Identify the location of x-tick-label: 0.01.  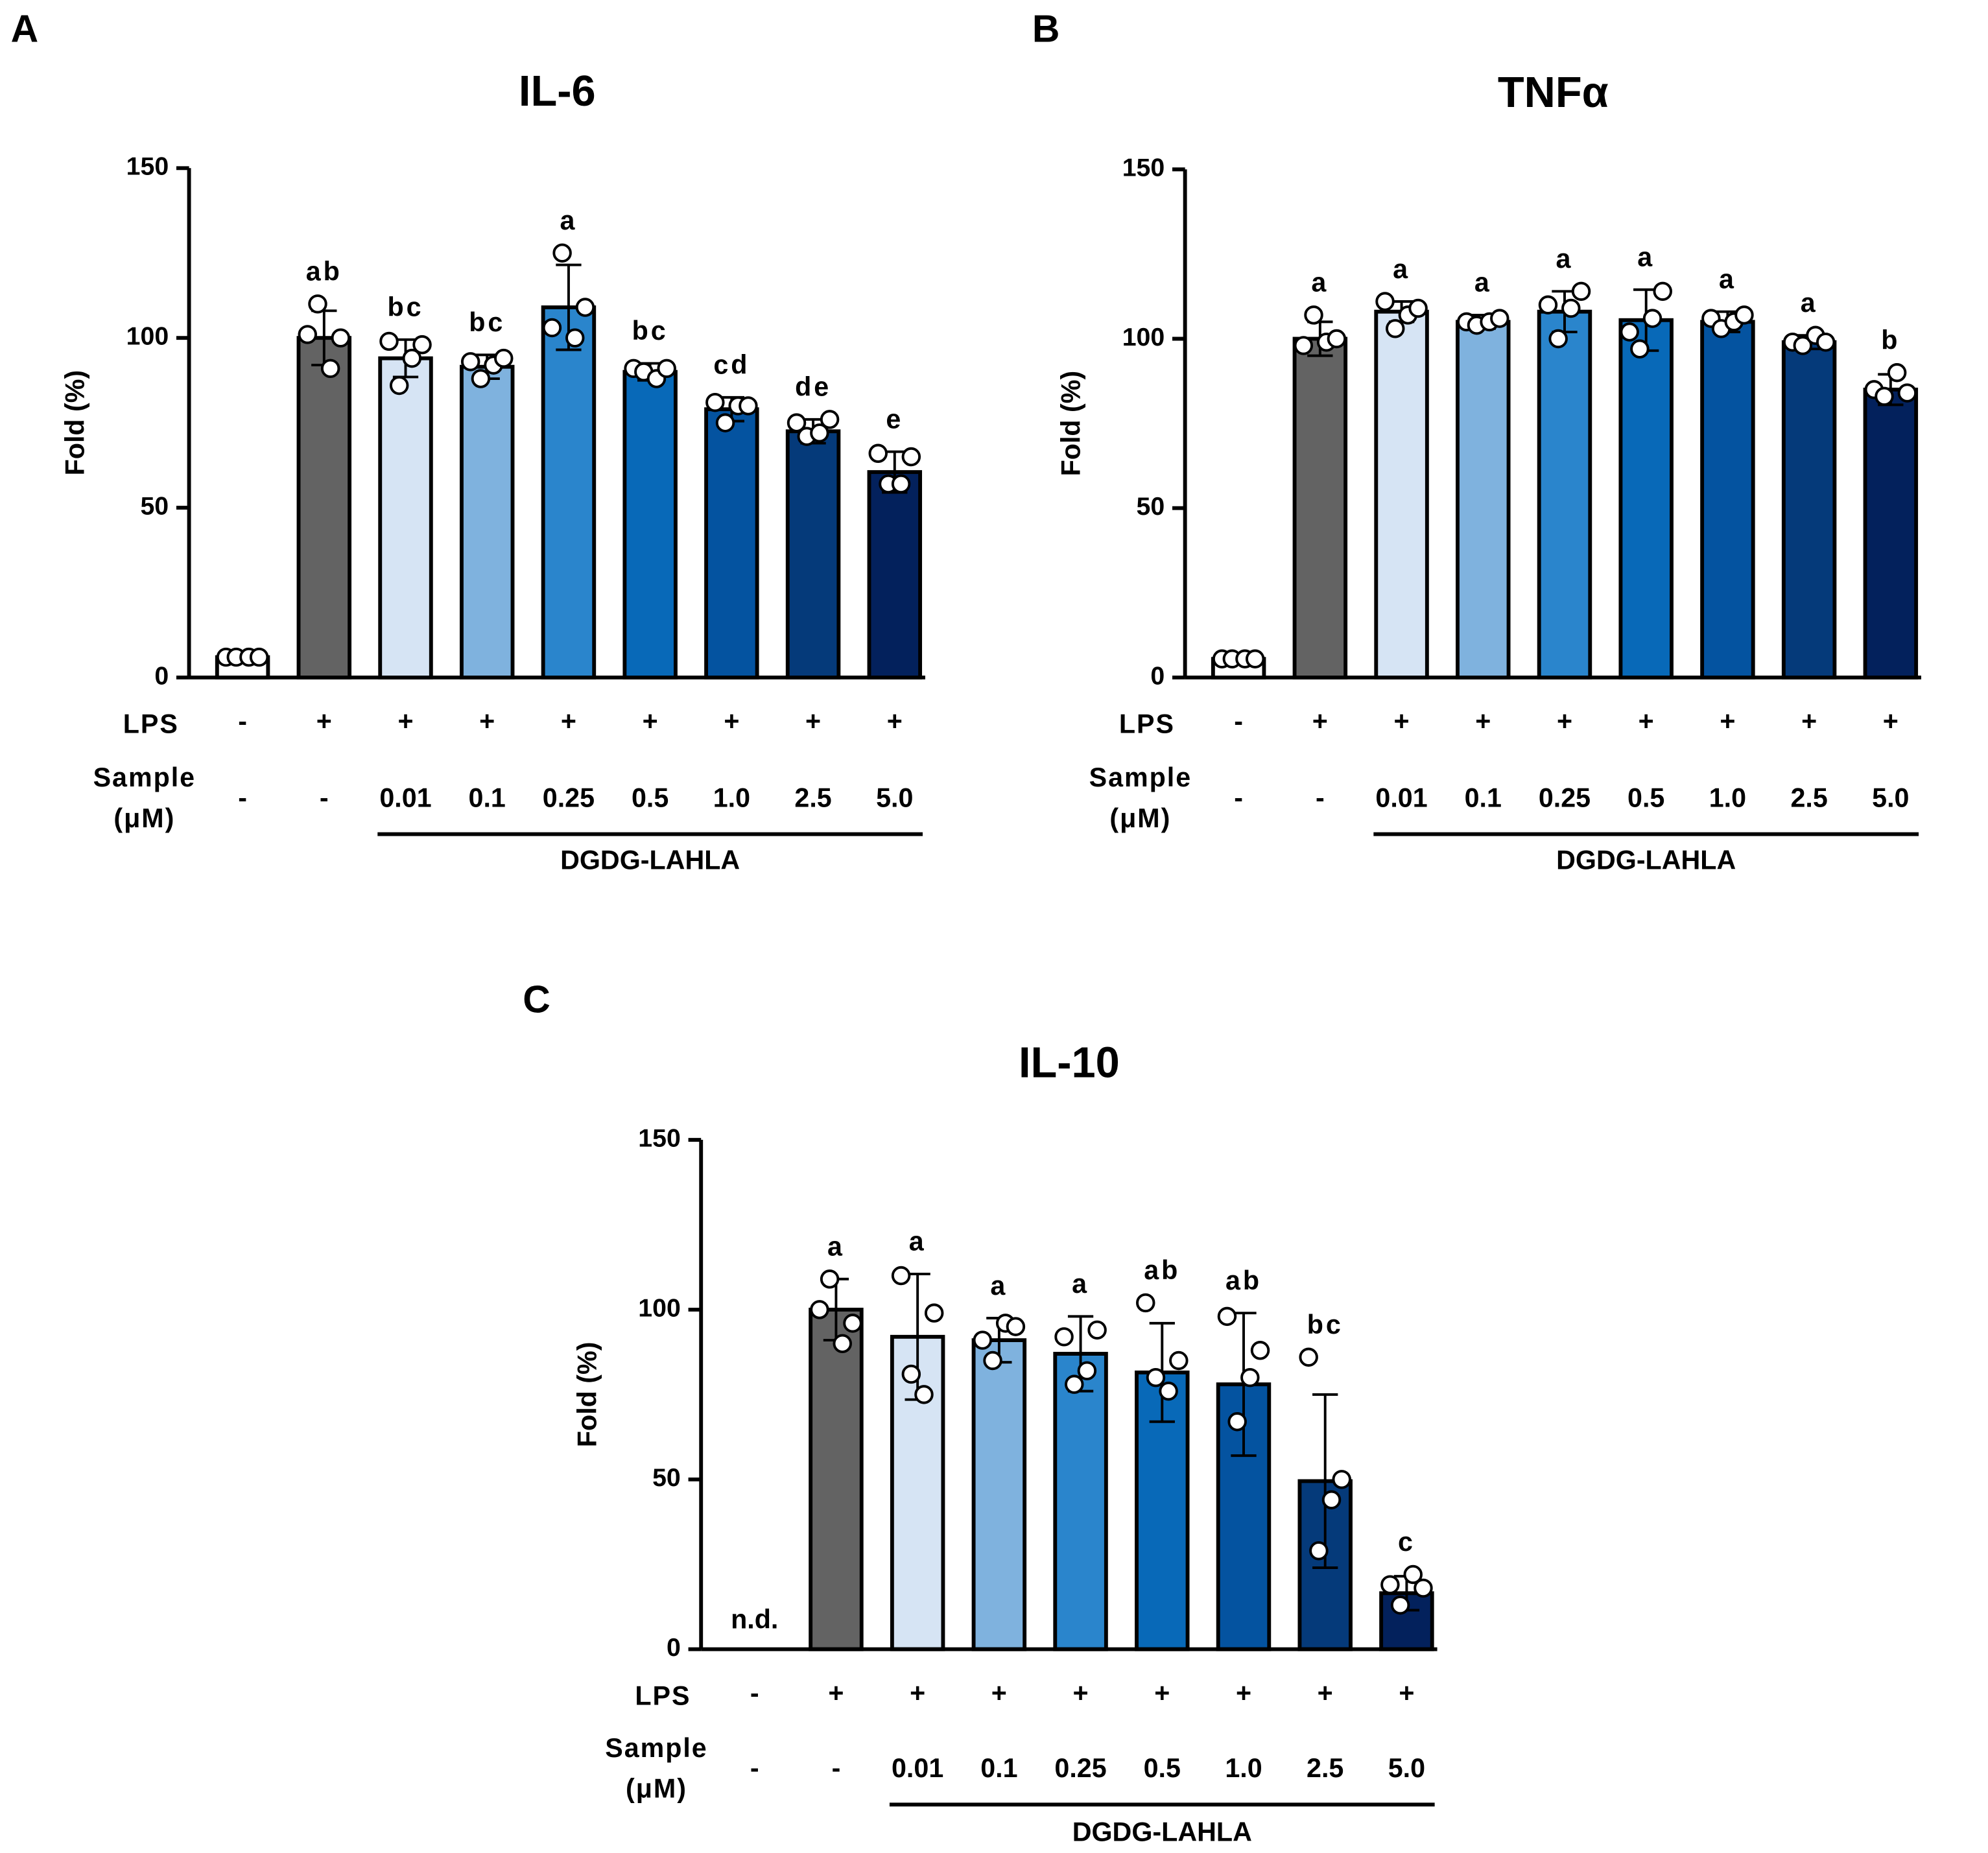
(1401, 797).